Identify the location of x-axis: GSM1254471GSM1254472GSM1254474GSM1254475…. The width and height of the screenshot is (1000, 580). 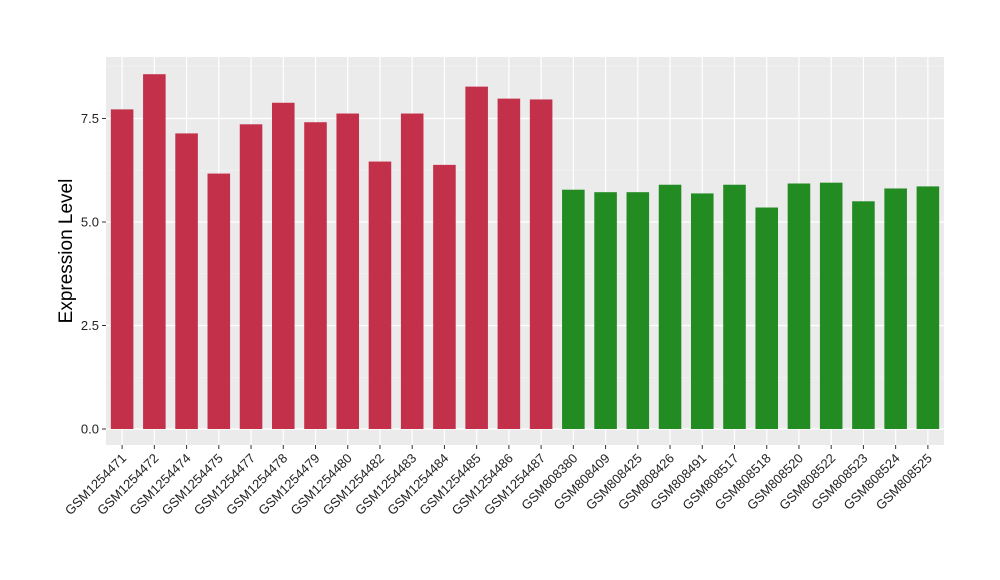
(498, 481).